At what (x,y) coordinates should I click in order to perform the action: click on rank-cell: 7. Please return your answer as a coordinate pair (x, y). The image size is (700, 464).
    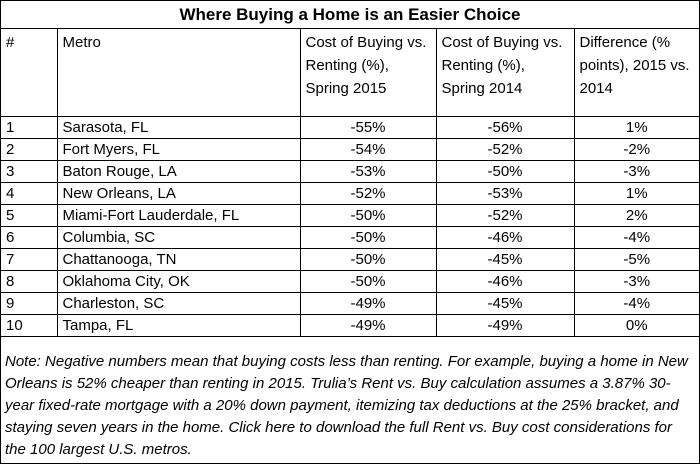
    Looking at the image, I should click on (29, 259).